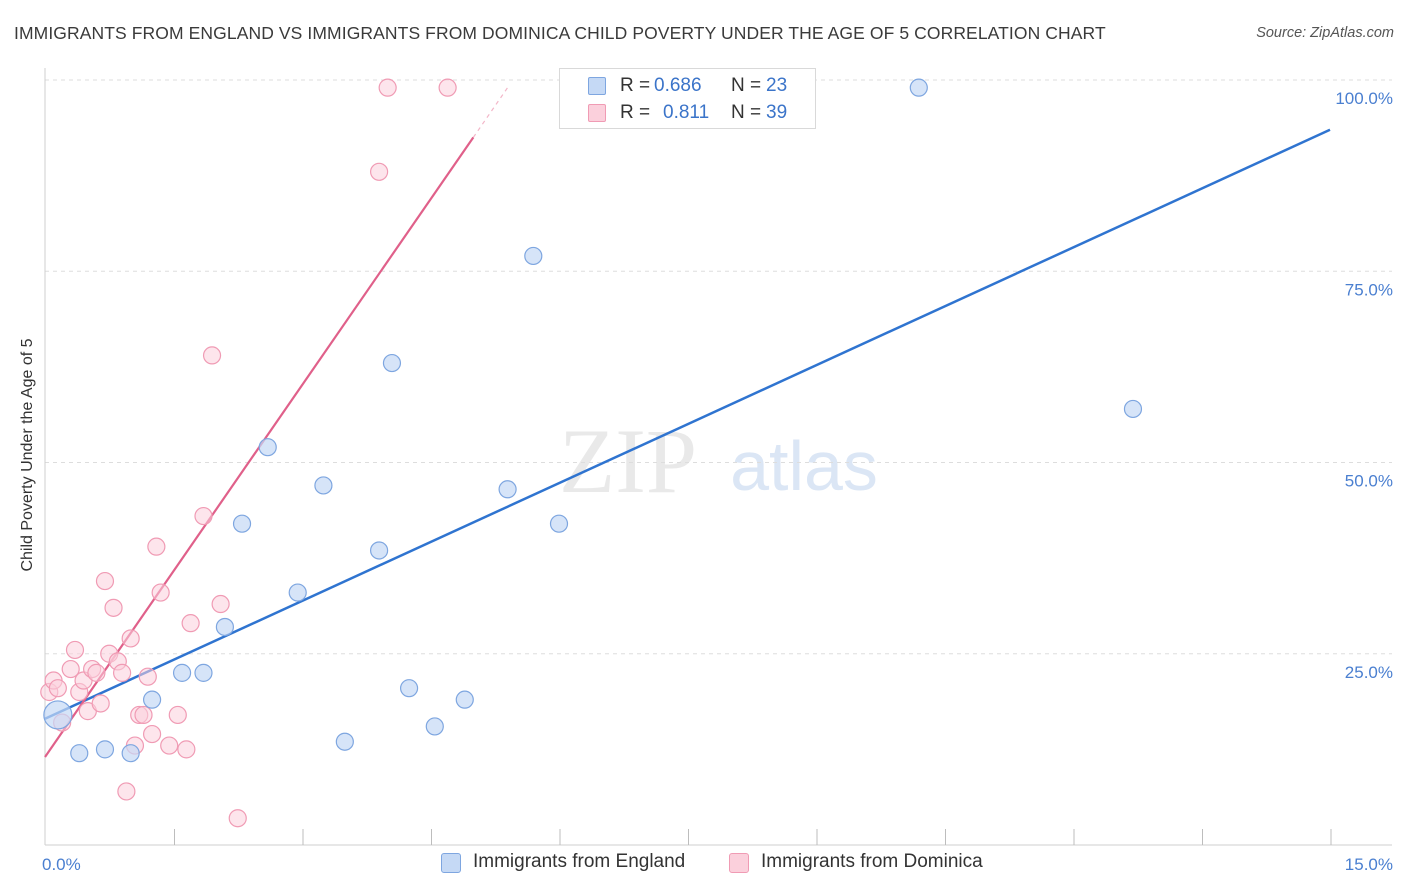 This screenshot has width=1406, height=892. I want to click on england-n-value: 23, so click(777, 85).